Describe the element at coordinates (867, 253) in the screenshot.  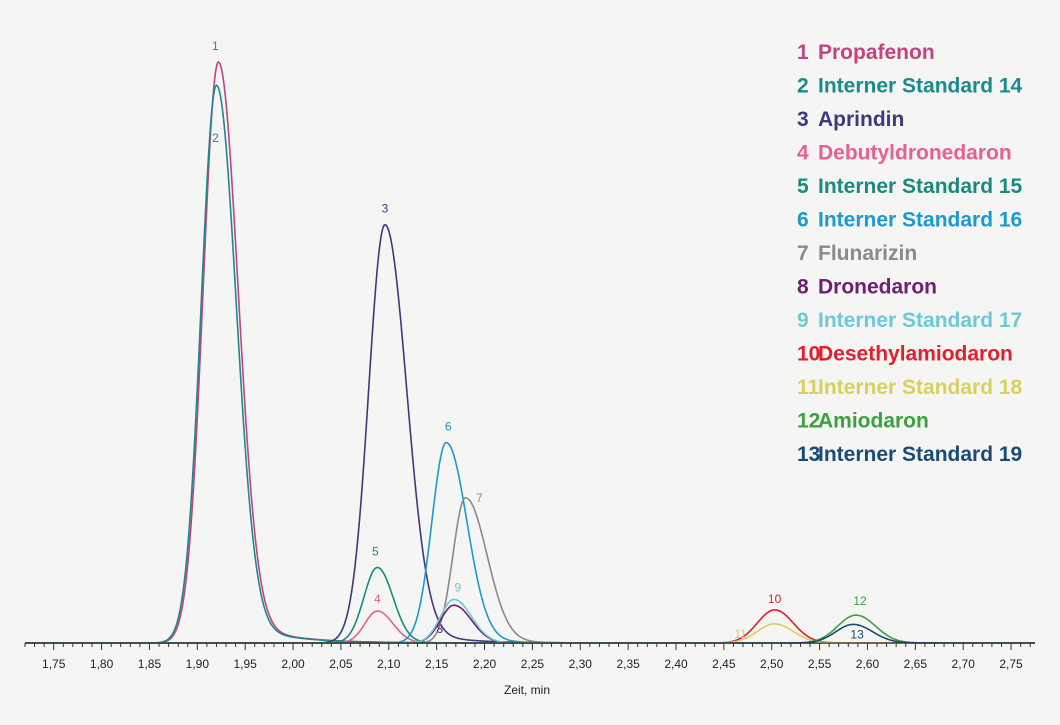
I see `legend-label-7: Flunarizin` at that location.